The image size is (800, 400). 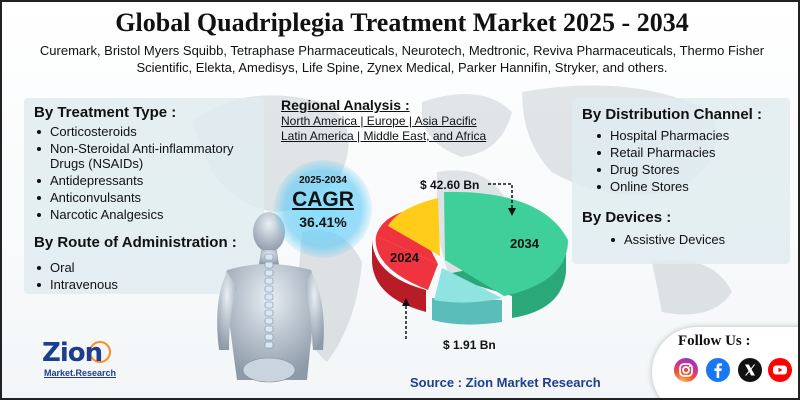 I want to click on youtube-icon, so click(x=780, y=370).